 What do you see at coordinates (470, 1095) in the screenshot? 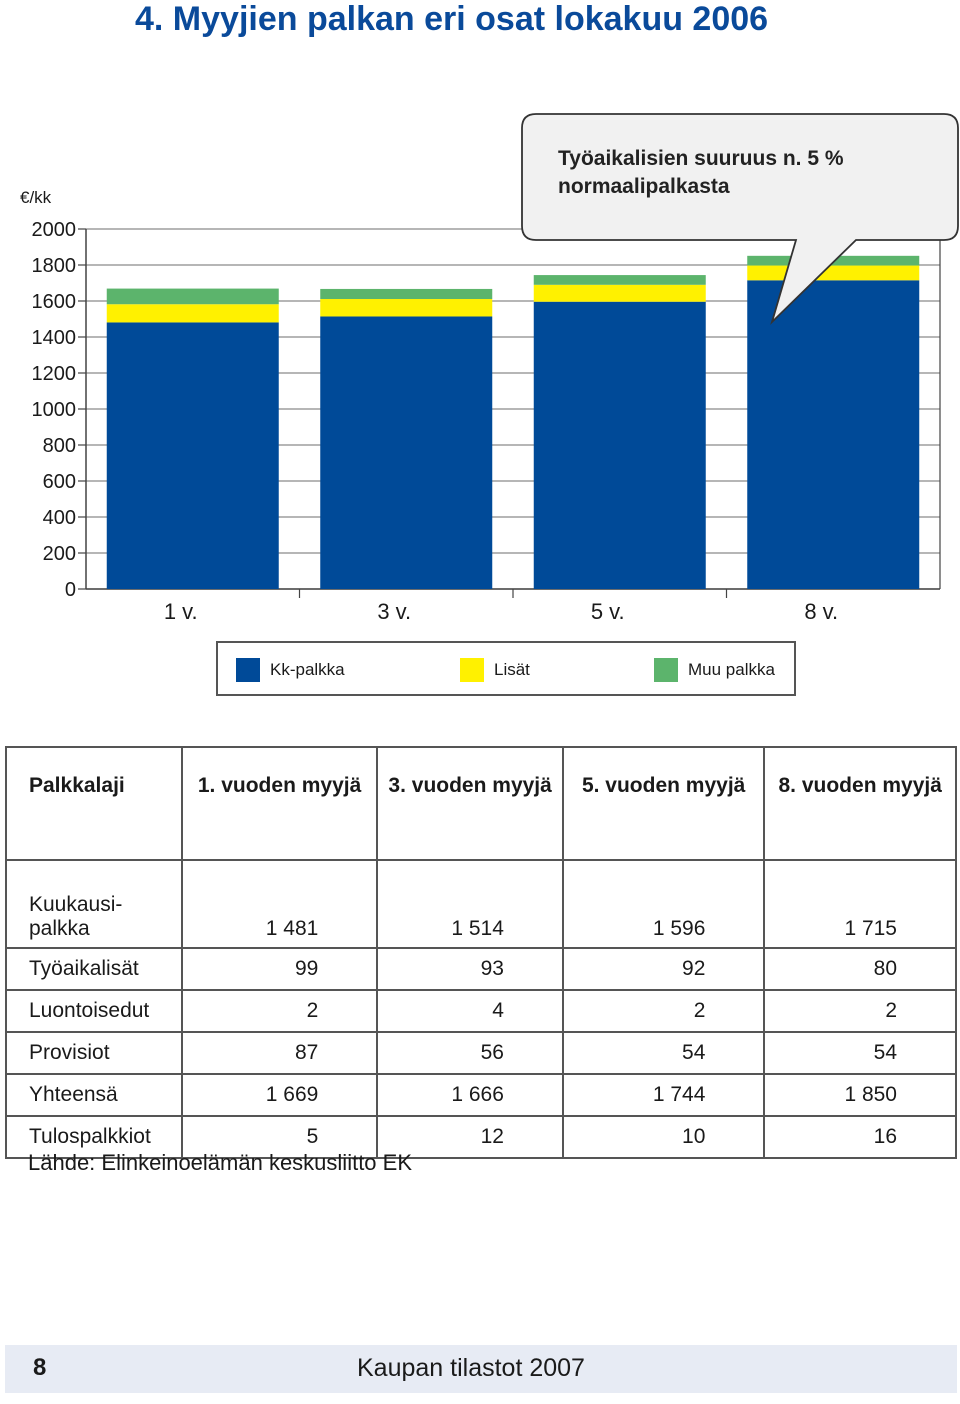
I see `table-cell: 1 666` at bounding box center [470, 1095].